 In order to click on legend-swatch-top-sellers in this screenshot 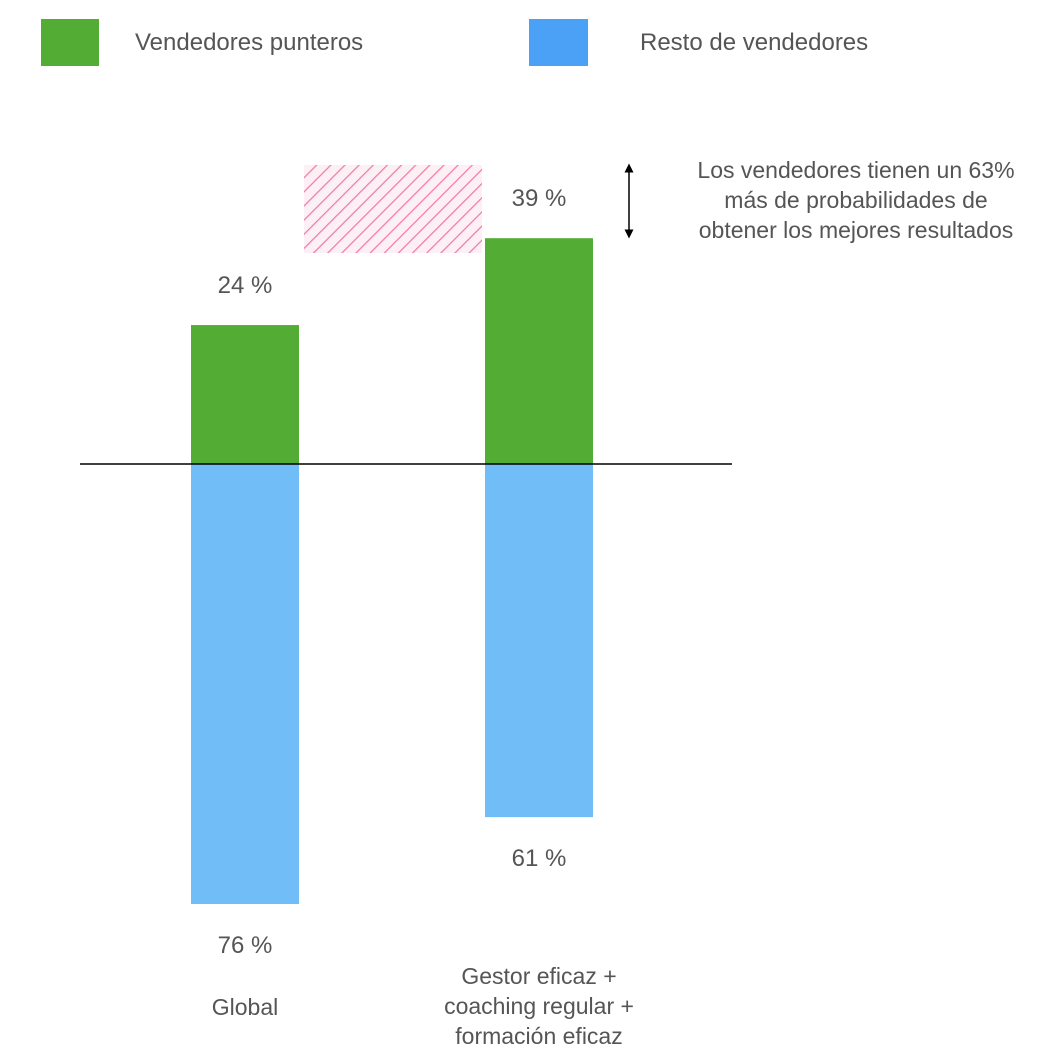, I will do `click(70, 42)`.